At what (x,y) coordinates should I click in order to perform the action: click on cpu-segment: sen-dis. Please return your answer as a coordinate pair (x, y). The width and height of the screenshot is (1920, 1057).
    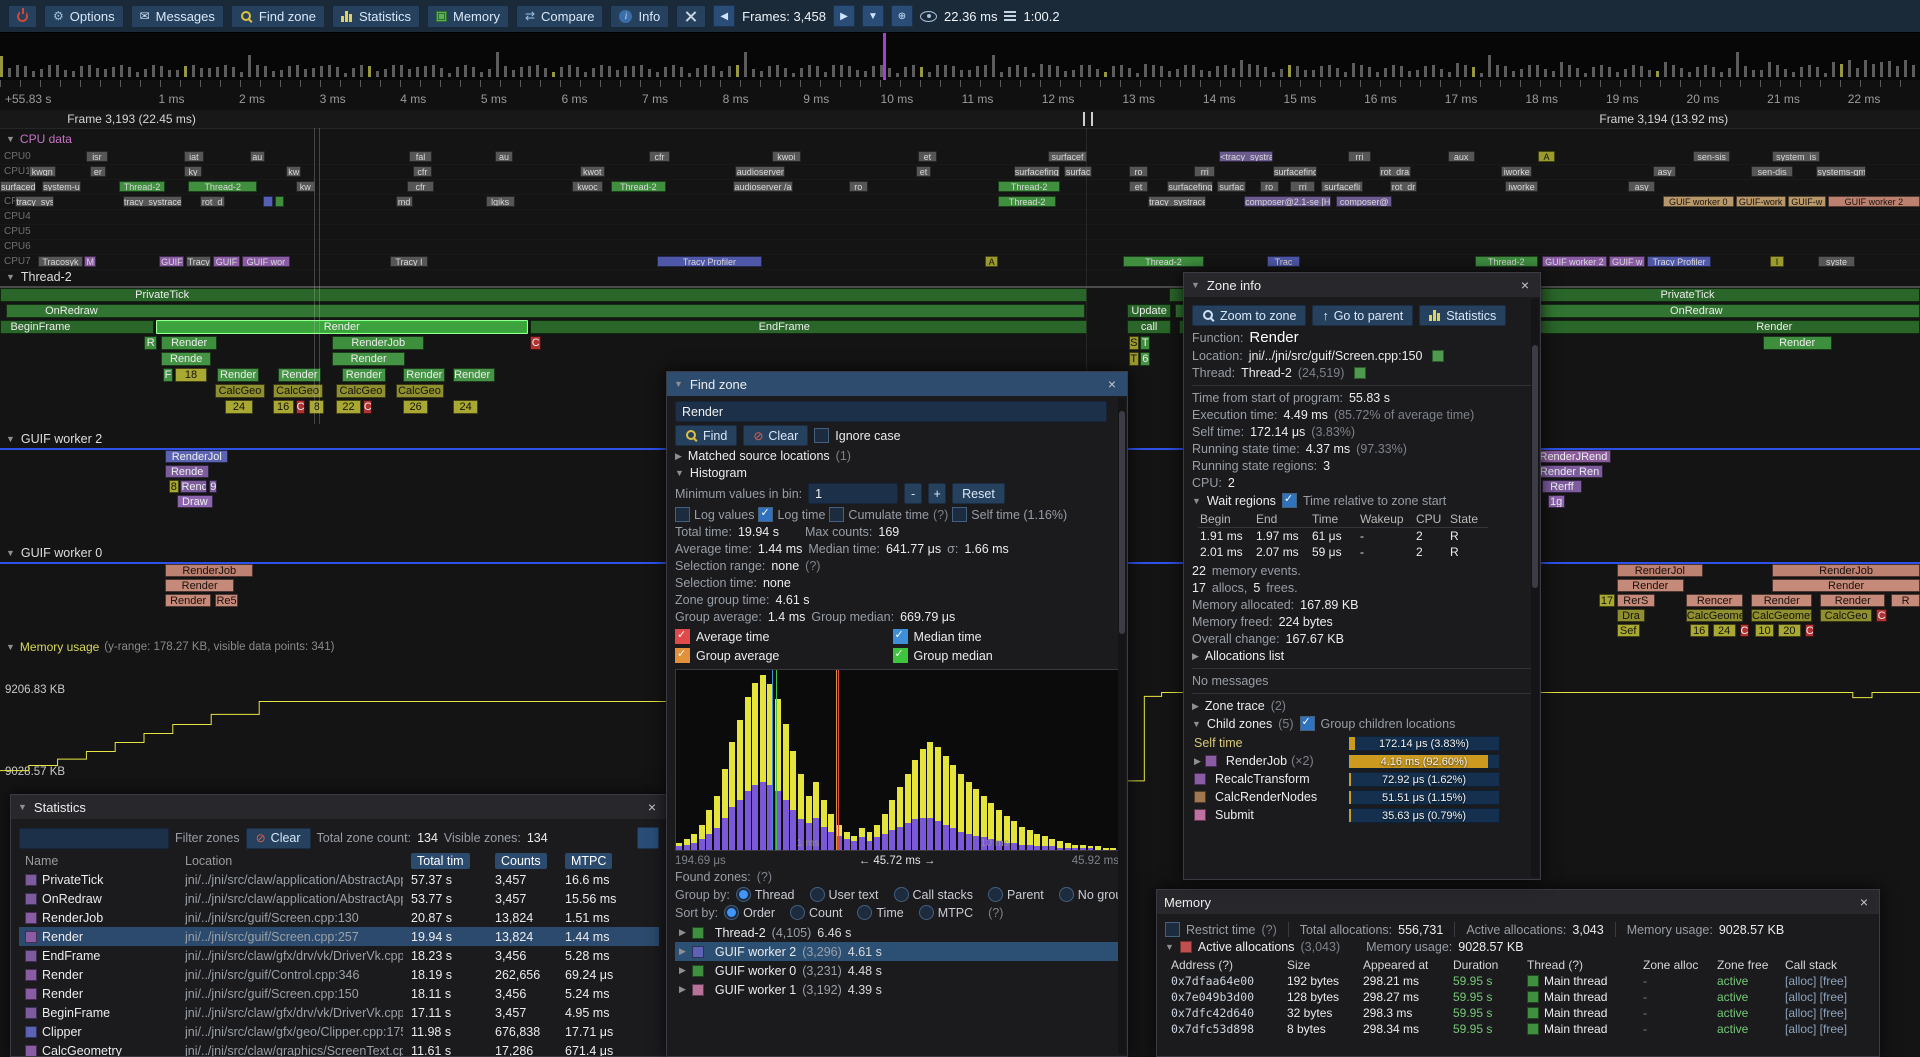
    Looking at the image, I should click on (1772, 171).